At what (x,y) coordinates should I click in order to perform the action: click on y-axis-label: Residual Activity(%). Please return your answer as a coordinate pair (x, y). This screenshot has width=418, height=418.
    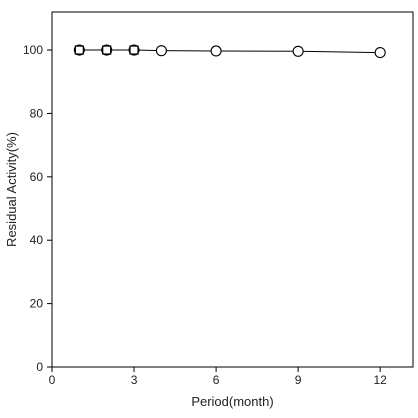
    Looking at the image, I should click on (11, 189).